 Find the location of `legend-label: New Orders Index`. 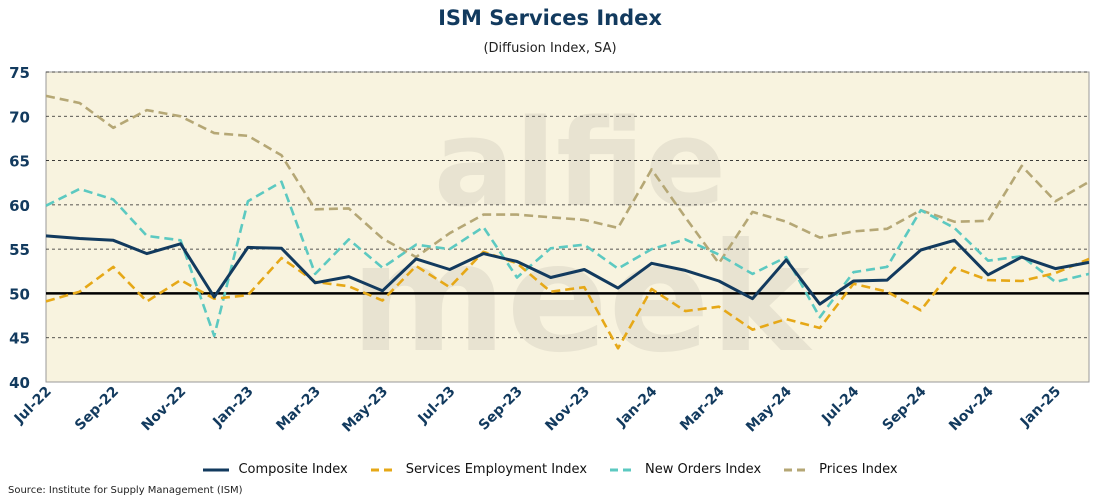

legend-label: New Orders Index is located at coordinates (703, 469).